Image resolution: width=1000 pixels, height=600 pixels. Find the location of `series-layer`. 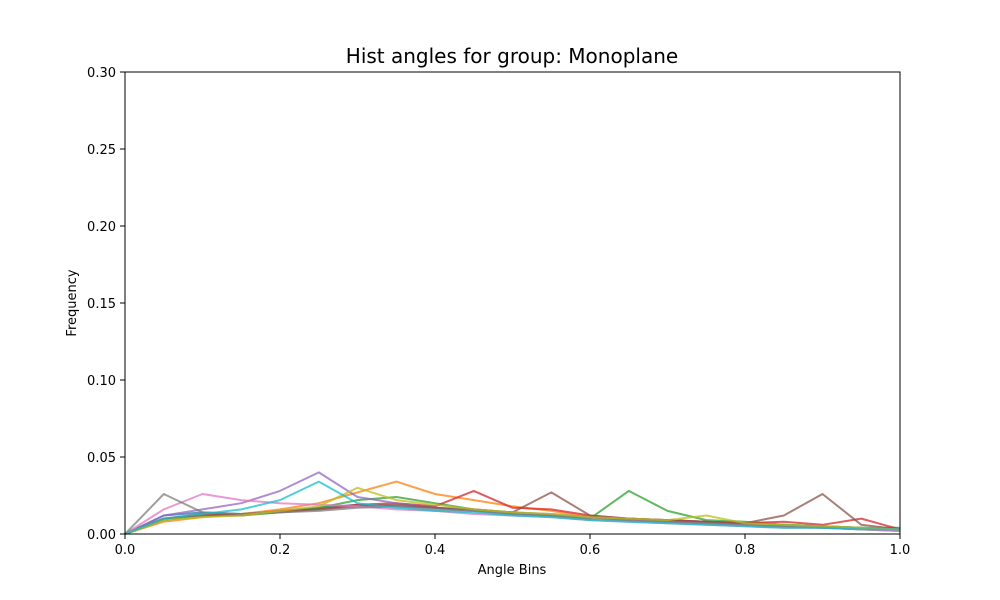

series-layer is located at coordinates (512, 503).